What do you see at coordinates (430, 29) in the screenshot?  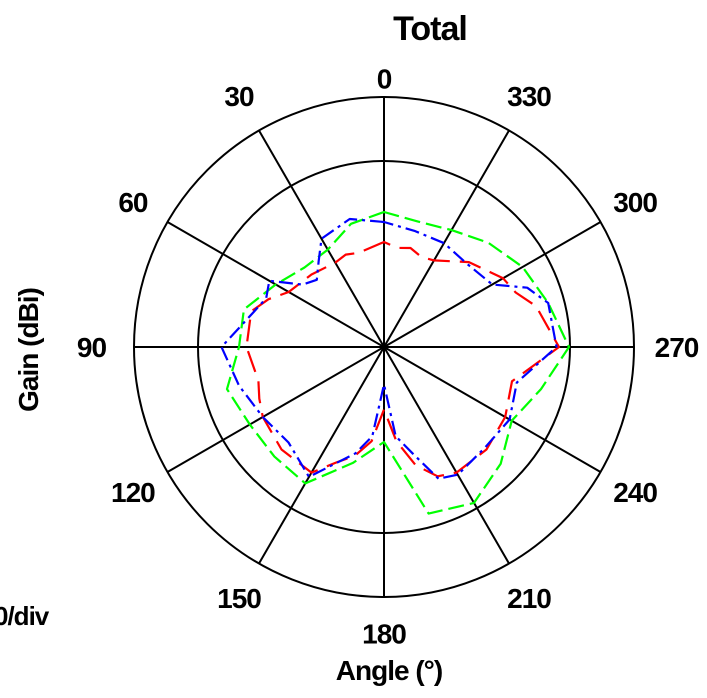 I see `chart-title: Total` at bounding box center [430, 29].